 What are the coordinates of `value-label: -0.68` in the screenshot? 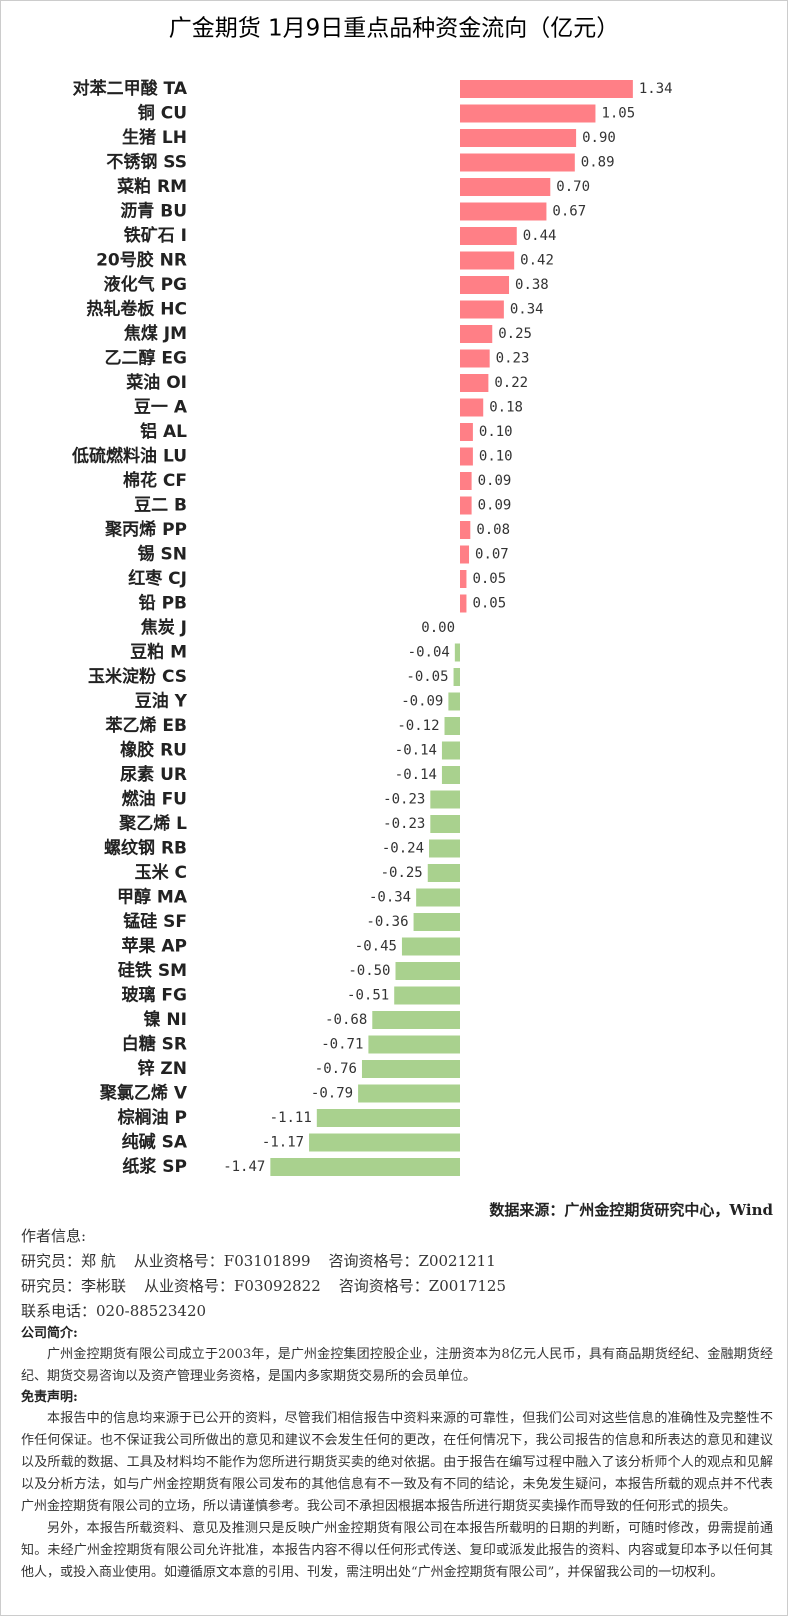 It's located at (346, 1020).